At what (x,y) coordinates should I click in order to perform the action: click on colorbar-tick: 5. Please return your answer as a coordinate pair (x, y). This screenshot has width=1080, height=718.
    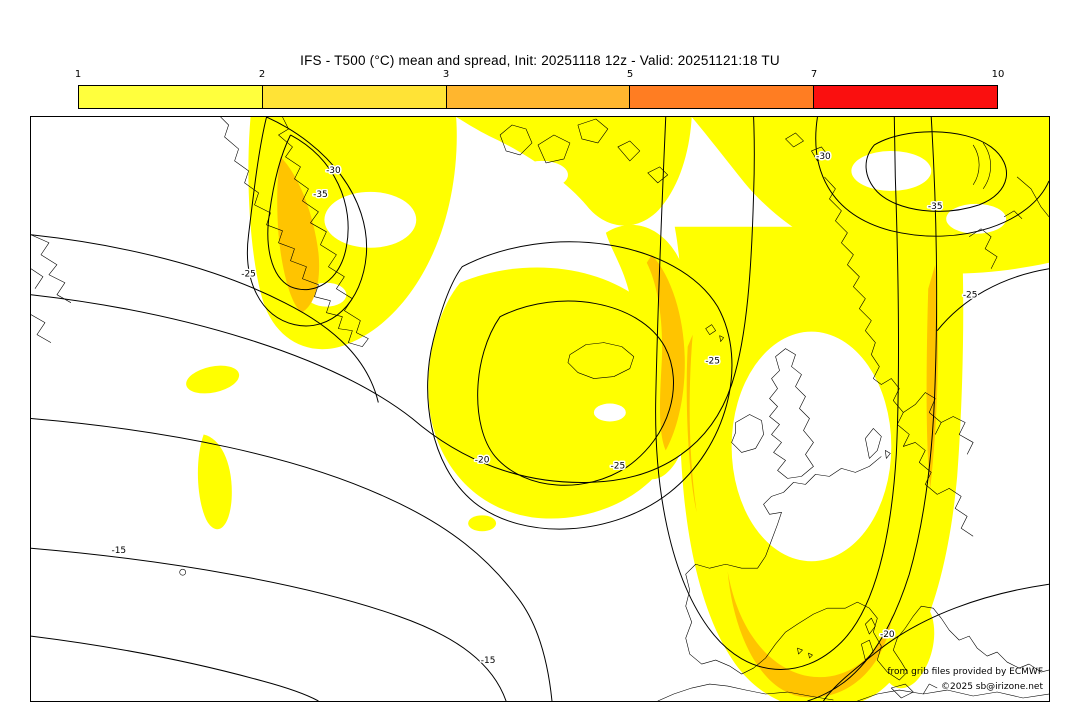
    Looking at the image, I should click on (630, 74).